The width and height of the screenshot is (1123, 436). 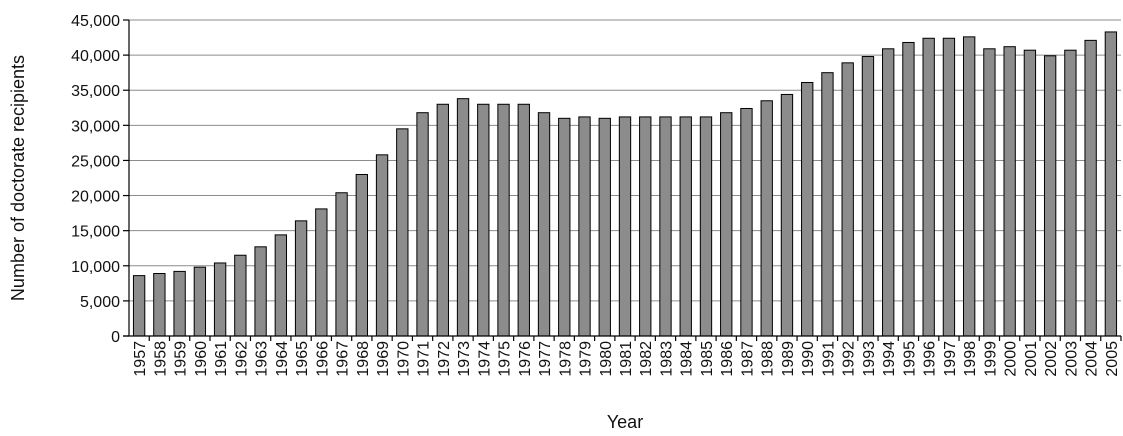 What do you see at coordinates (383, 359) in the screenshot?
I see `x-tick-label: 1969` at bounding box center [383, 359].